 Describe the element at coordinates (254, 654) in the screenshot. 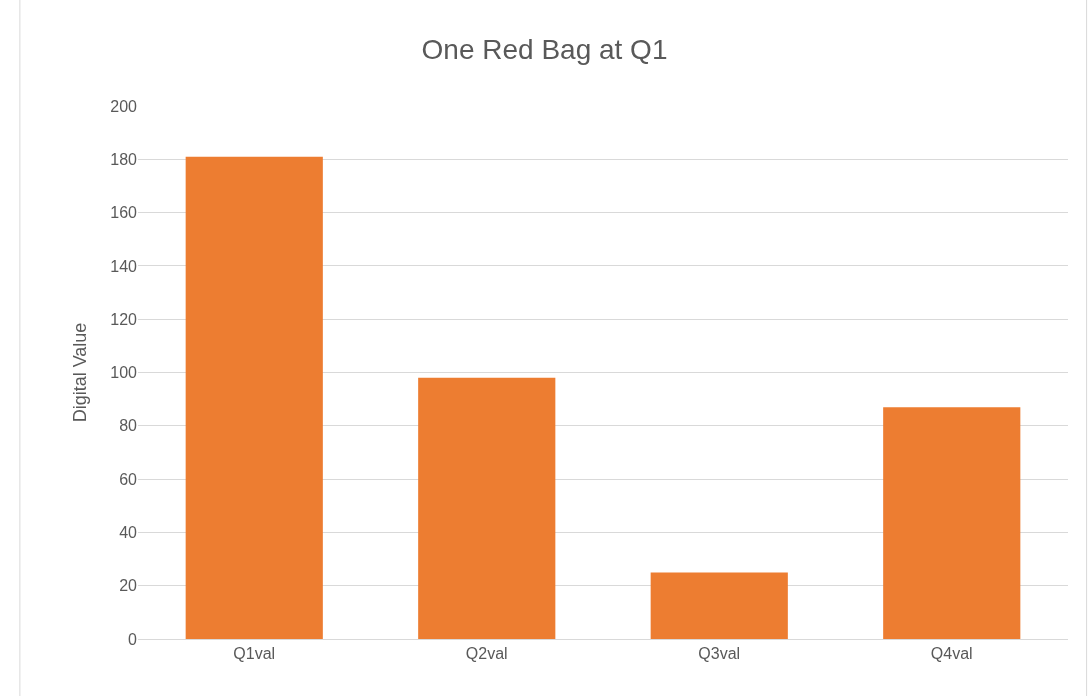

I see `x-tick-label: Q1val` at that location.